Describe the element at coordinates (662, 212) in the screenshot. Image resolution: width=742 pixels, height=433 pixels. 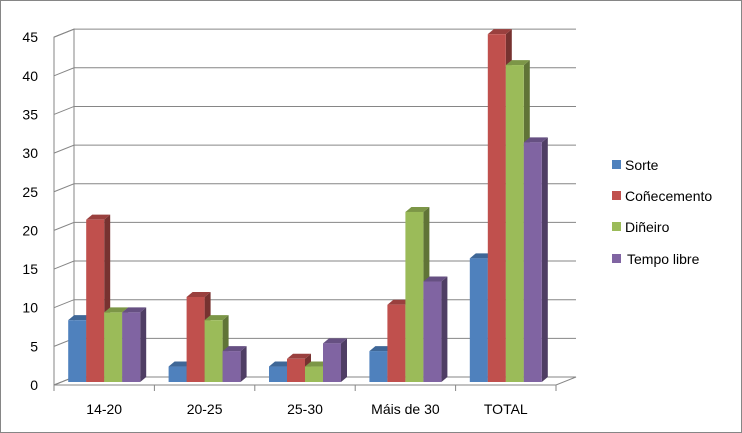
I see `legend: Sorte Coñecemento Diñeiro Tempo libre` at that location.